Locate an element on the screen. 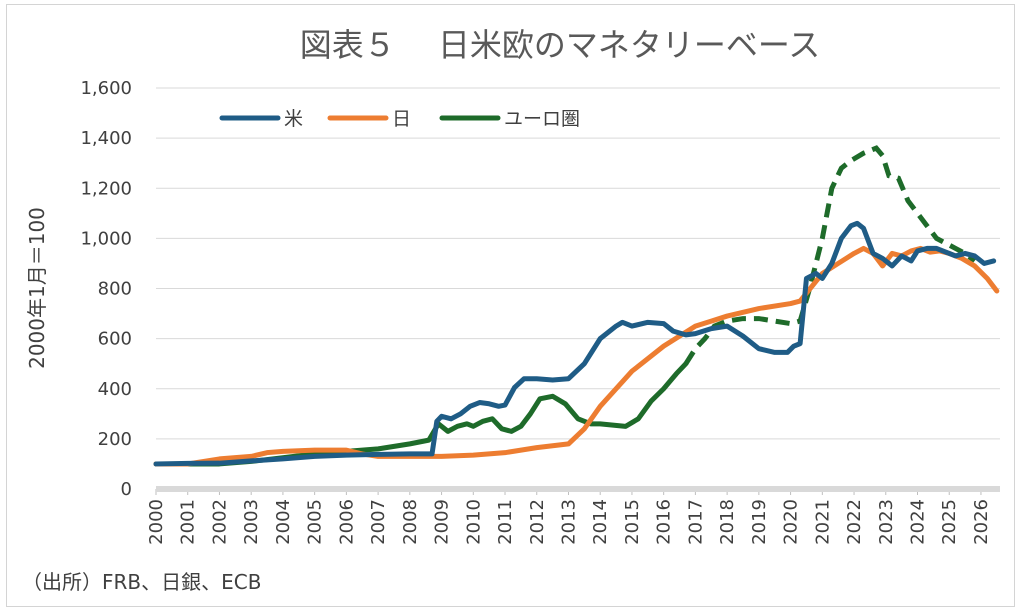 Image resolution: width=1023 pixels, height=613 pixels. x-tick-label: 2004 is located at coordinates (283, 522).